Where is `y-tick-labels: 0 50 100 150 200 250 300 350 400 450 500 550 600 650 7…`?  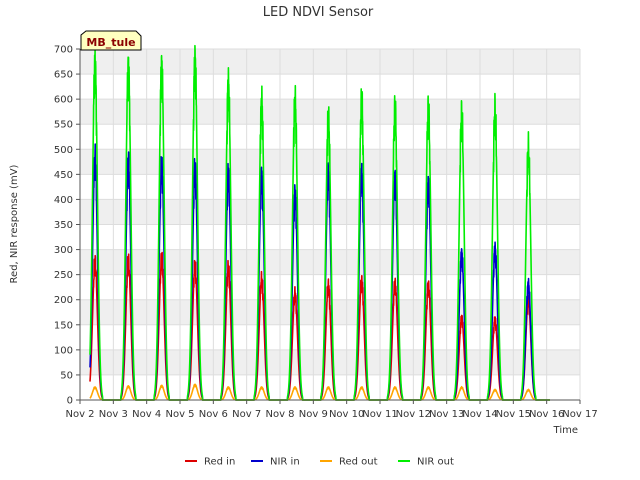 y-tick-labels: 0 50 100 150 200 250 300 350 400 450 500 550 600 650 7… is located at coordinates (67, 226).